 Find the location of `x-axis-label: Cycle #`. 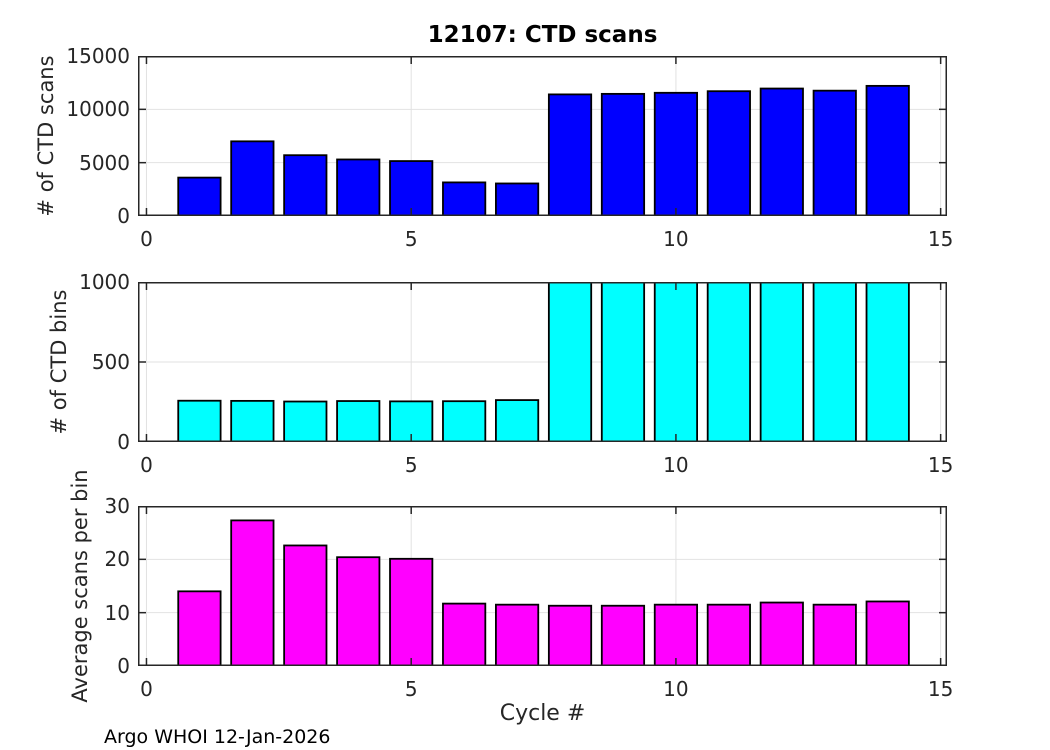

x-axis-label: Cycle # is located at coordinates (542, 713).